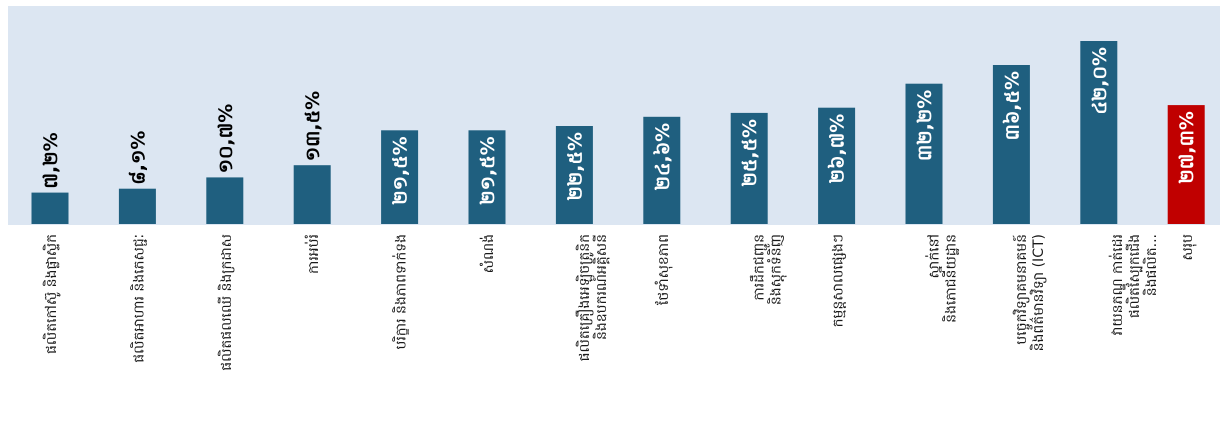 Image resolution: width=1227 pixels, height=432 pixels. What do you see at coordinates (663, 157) in the screenshot?
I see `data-label-7: ២៤,៦%` at bounding box center [663, 157].